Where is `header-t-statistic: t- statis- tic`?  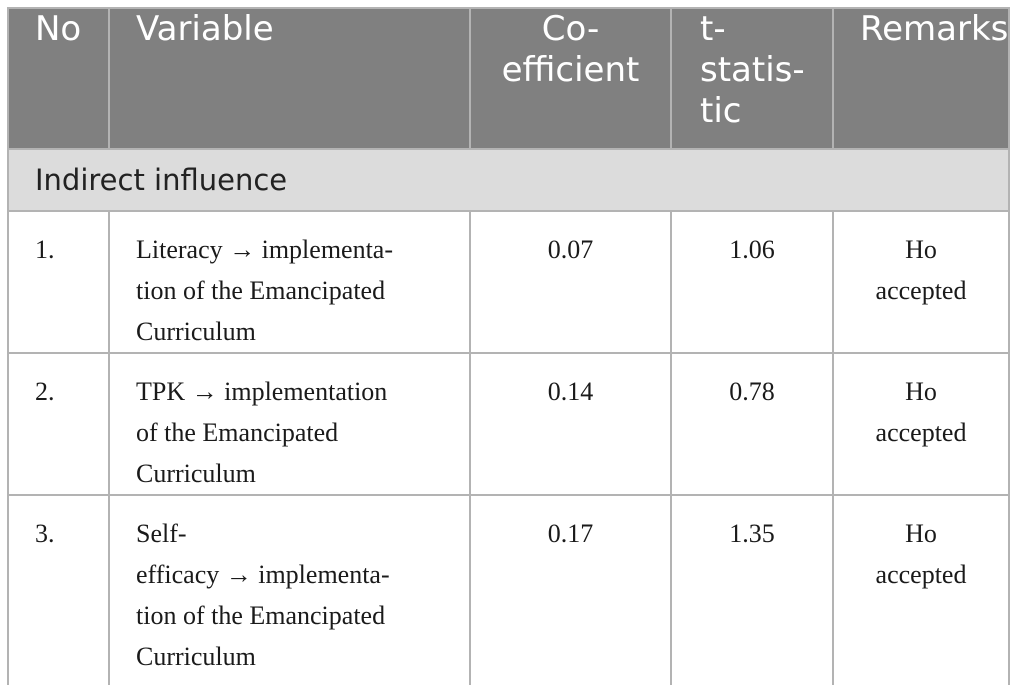 header-t-statistic: t- statis- tic is located at coordinates (752, 78).